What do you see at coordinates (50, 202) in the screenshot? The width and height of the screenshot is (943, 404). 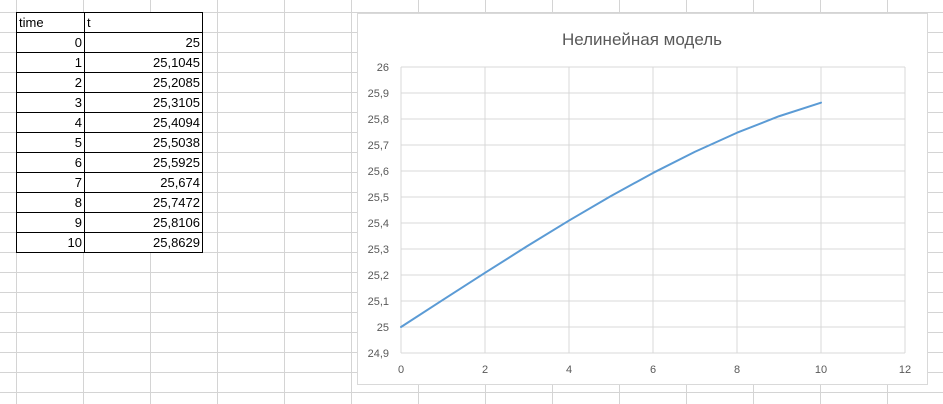 I see `time-cell: 8` at bounding box center [50, 202].